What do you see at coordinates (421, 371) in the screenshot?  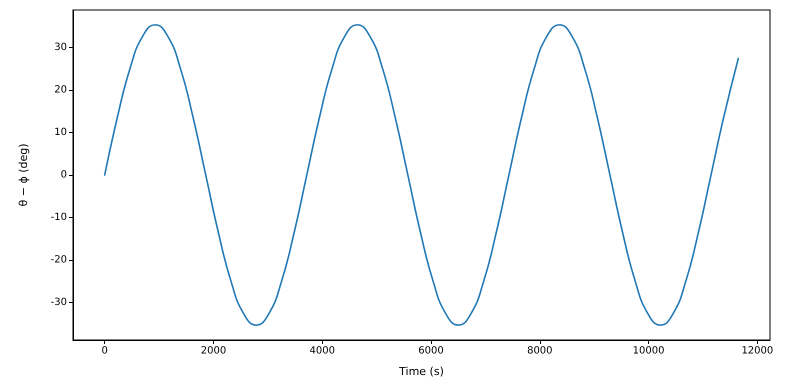 I see `x-axis-title: Time (s)` at bounding box center [421, 371].